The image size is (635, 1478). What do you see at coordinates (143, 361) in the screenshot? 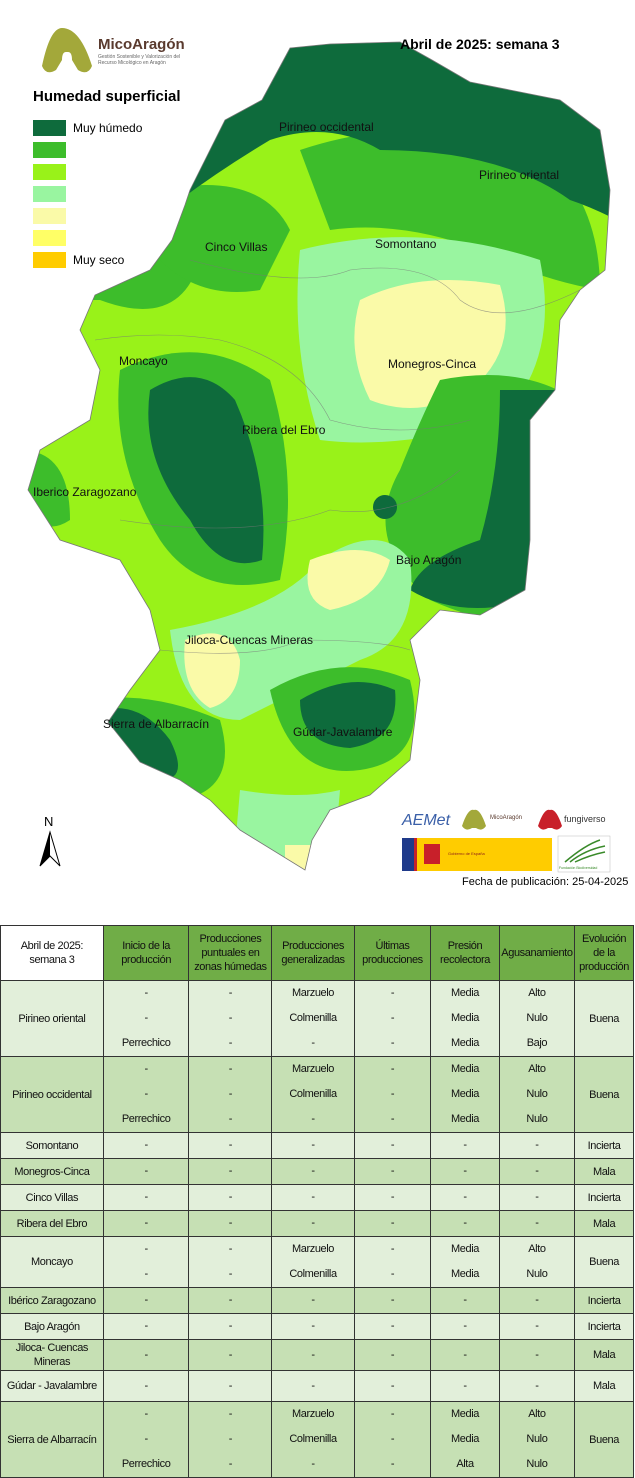
I see `label-moncayo: Moncayo` at bounding box center [143, 361].